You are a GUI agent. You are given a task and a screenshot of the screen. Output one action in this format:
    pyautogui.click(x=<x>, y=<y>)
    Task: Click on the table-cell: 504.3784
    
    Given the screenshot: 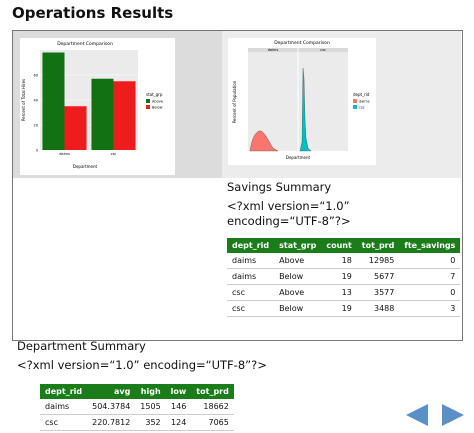 What is the action you would take?
    pyautogui.click(x=111, y=407)
    